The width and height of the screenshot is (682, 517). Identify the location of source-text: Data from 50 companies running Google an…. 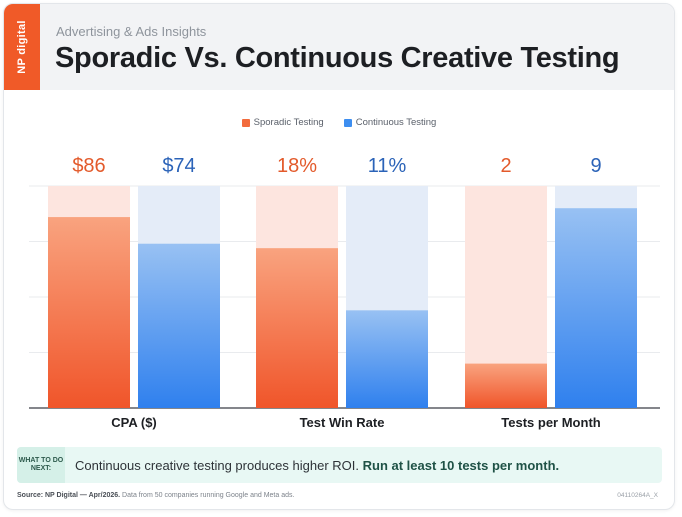
(208, 495).